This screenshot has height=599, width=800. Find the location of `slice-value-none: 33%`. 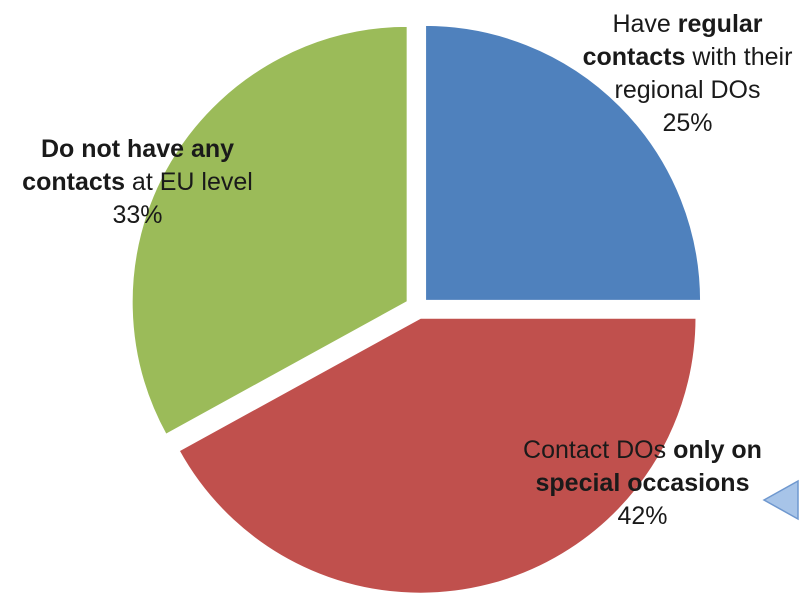

slice-value-none: 33% is located at coordinates (137, 215).